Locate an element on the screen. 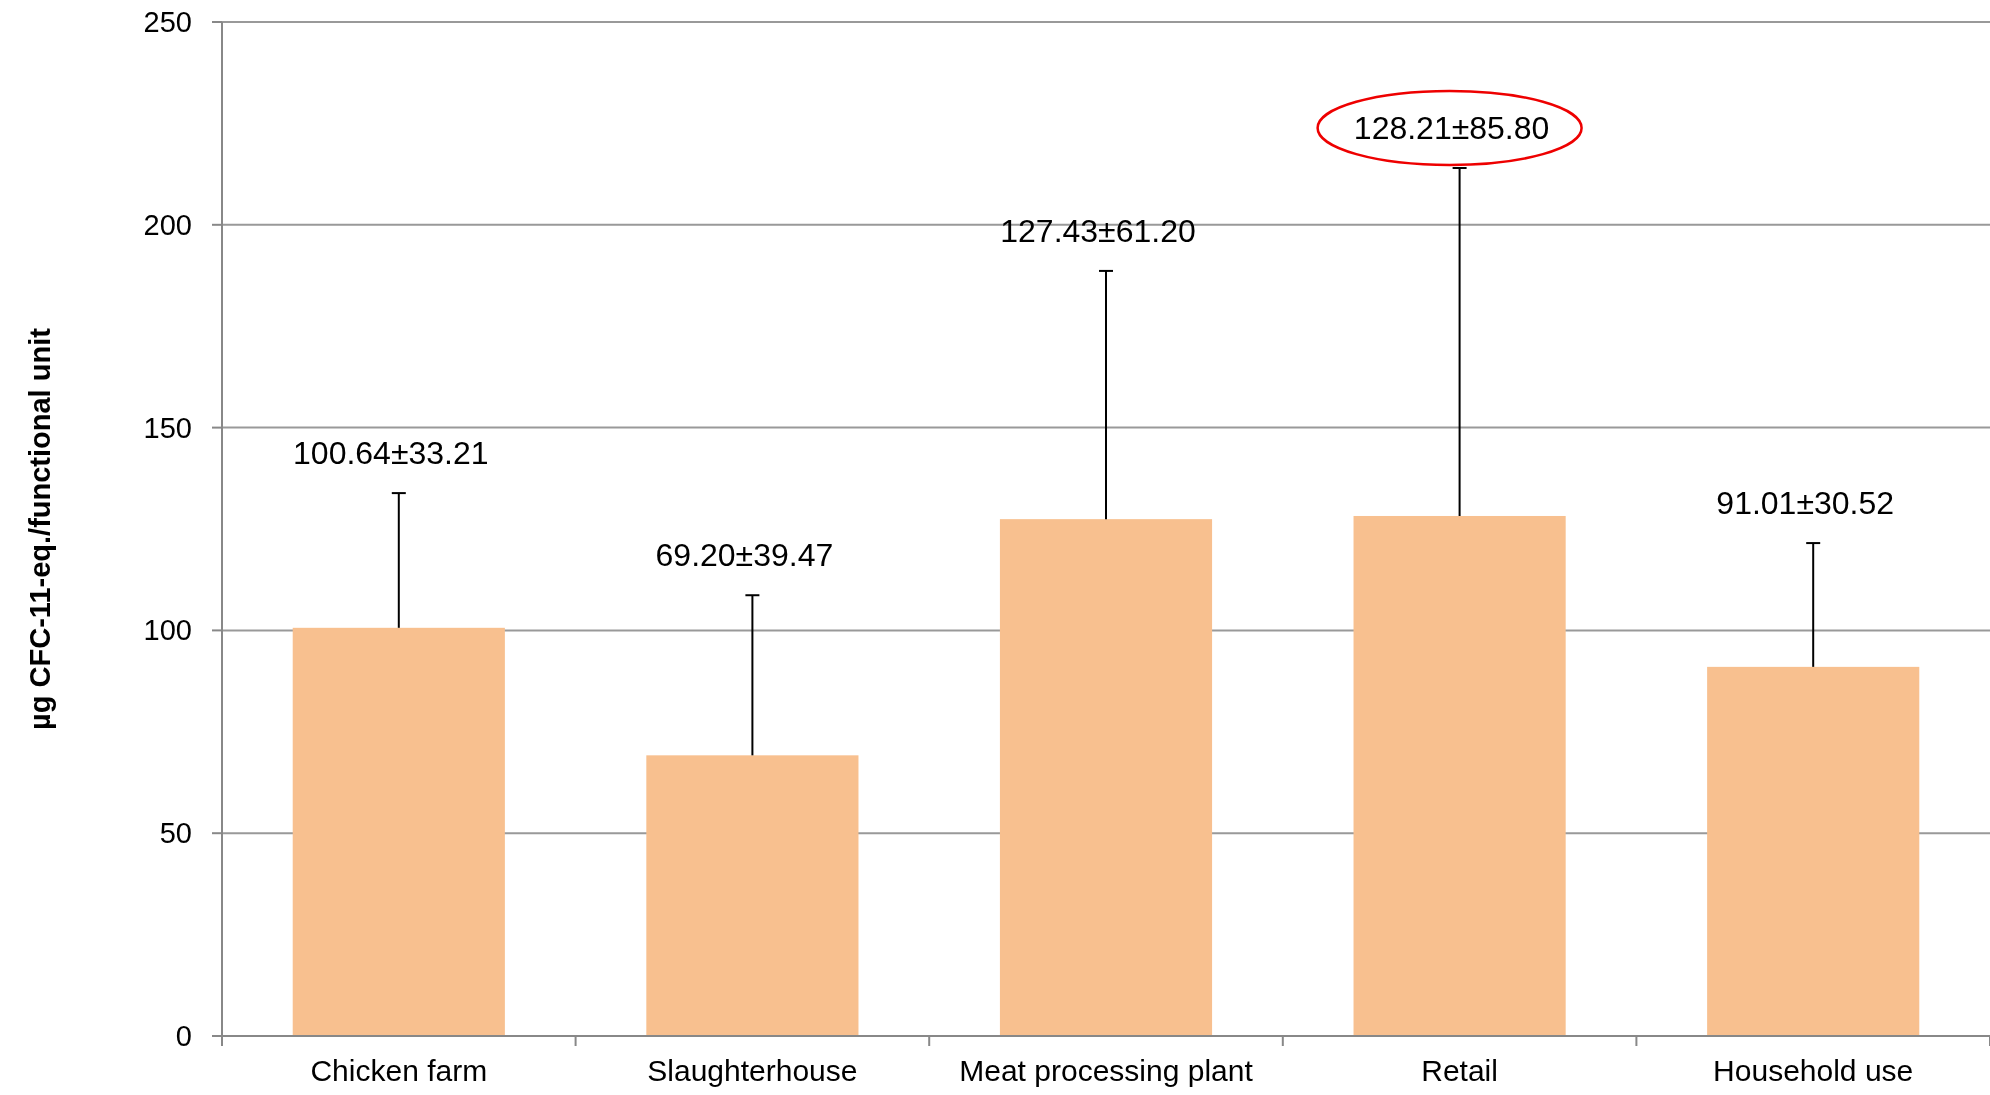 The height and width of the screenshot is (1095, 1990). x-tick-label: Slaughterhouse is located at coordinates (752, 1070).